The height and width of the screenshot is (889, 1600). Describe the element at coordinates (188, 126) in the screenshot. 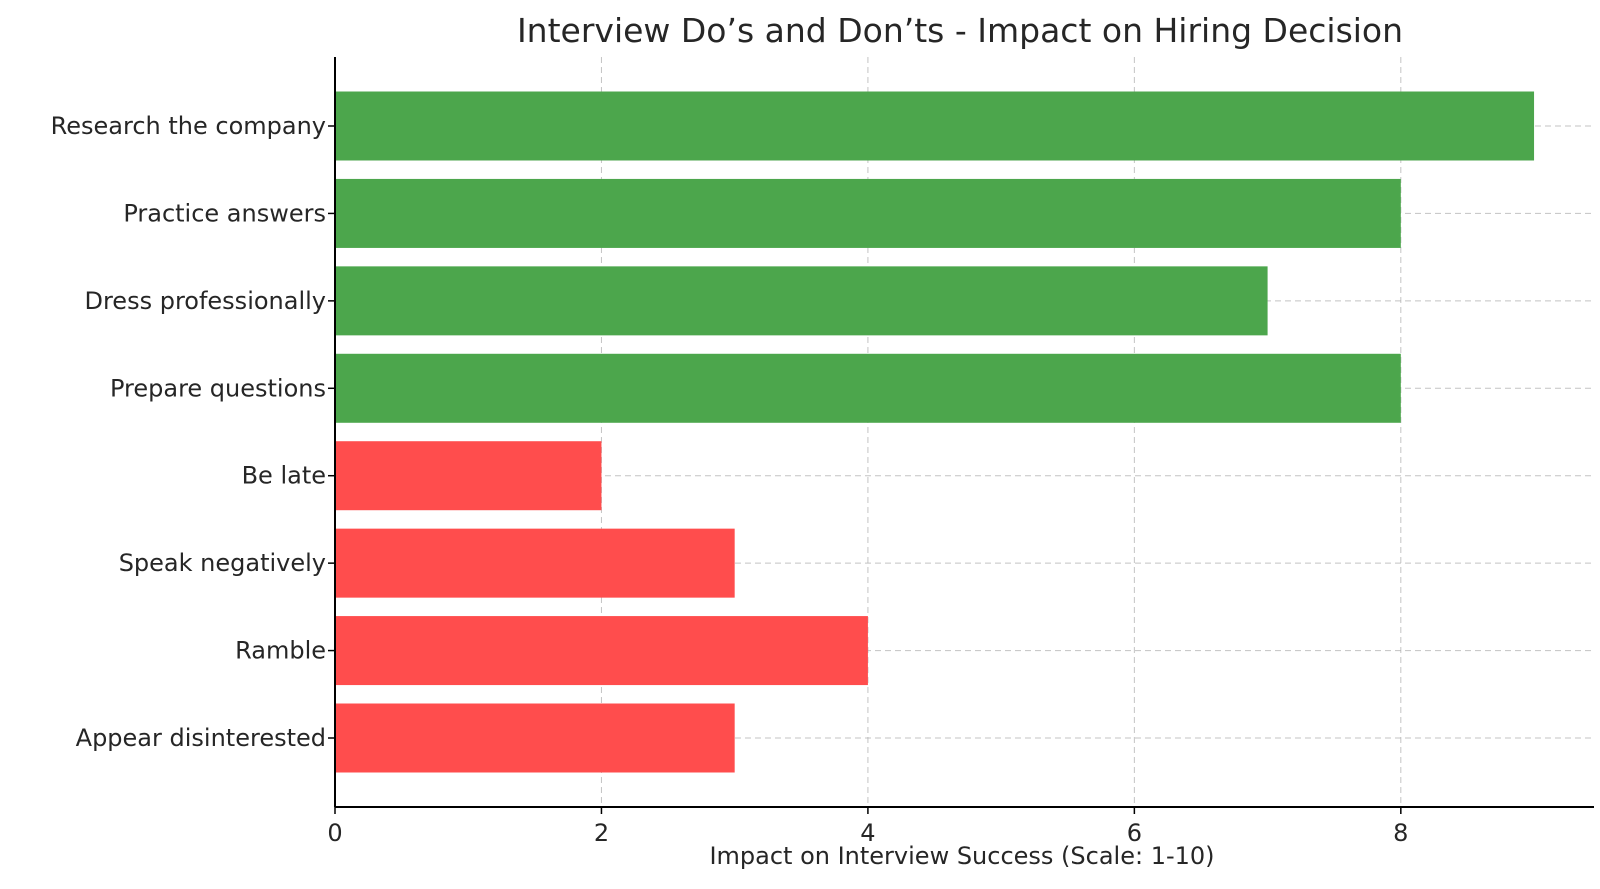

I see `y-tick-label: Research the company` at that location.